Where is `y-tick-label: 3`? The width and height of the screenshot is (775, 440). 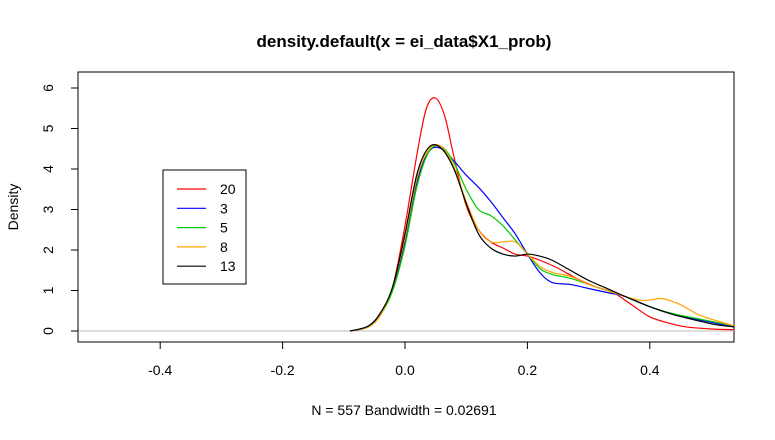 y-tick-label: 3 is located at coordinates (48, 209).